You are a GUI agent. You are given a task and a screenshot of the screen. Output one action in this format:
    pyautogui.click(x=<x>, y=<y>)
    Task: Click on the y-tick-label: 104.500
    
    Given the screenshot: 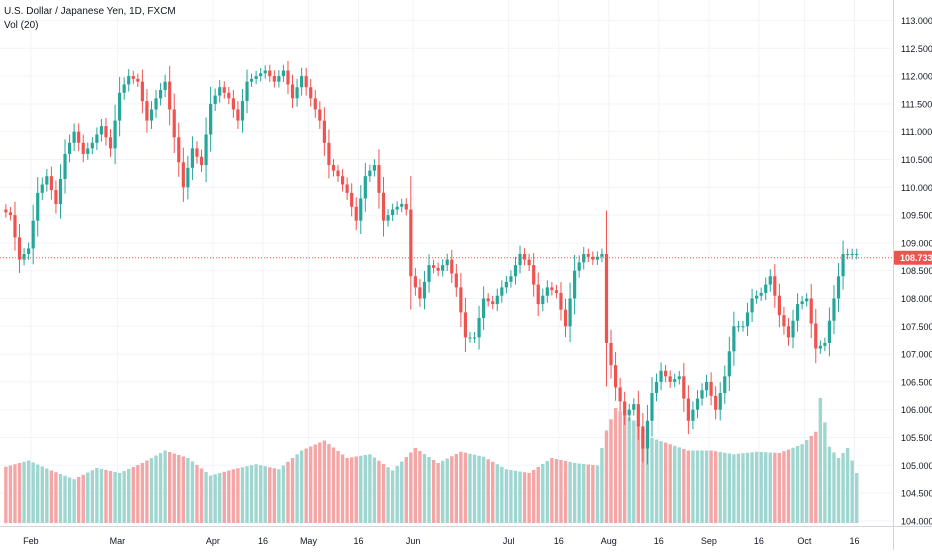 What is the action you would take?
    pyautogui.click(x=916, y=494)
    